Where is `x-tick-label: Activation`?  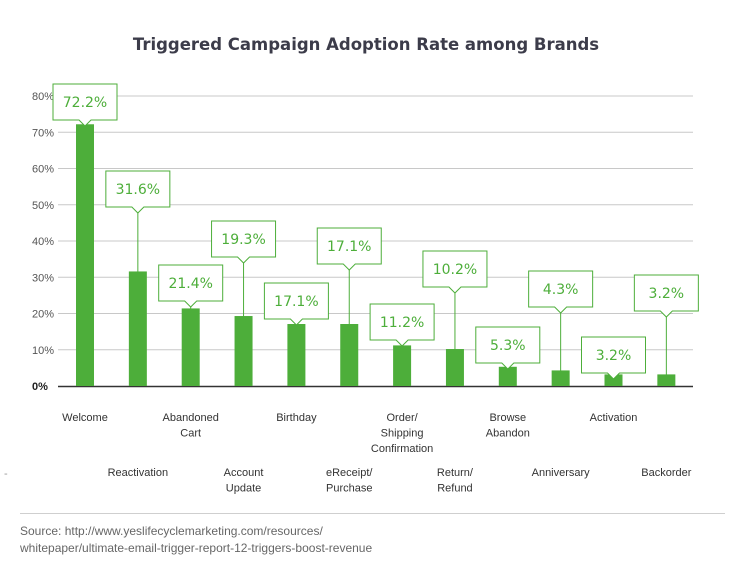
x-tick-label: Activation is located at coordinates (614, 418).